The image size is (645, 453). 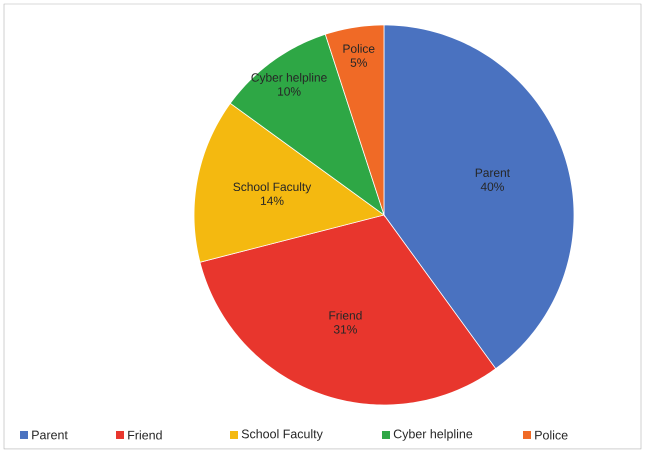 What do you see at coordinates (272, 188) in the screenshot?
I see `slice-label: School Faculty` at bounding box center [272, 188].